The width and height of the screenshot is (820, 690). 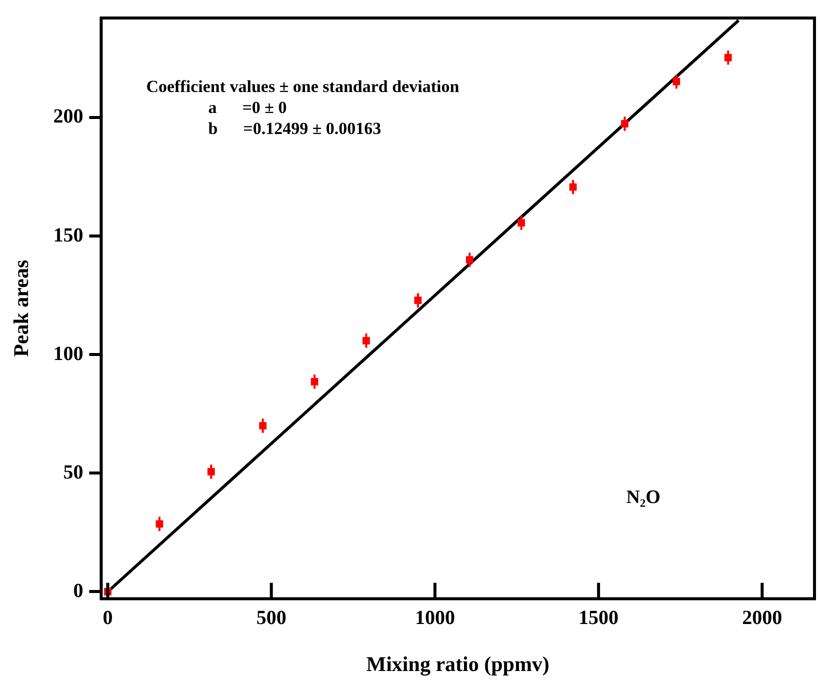 What do you see at coordinates (295, 128) in the screenshot?
I see `annotation: b =0.12499 ± 0.00163` at bounding box center [295, 128].